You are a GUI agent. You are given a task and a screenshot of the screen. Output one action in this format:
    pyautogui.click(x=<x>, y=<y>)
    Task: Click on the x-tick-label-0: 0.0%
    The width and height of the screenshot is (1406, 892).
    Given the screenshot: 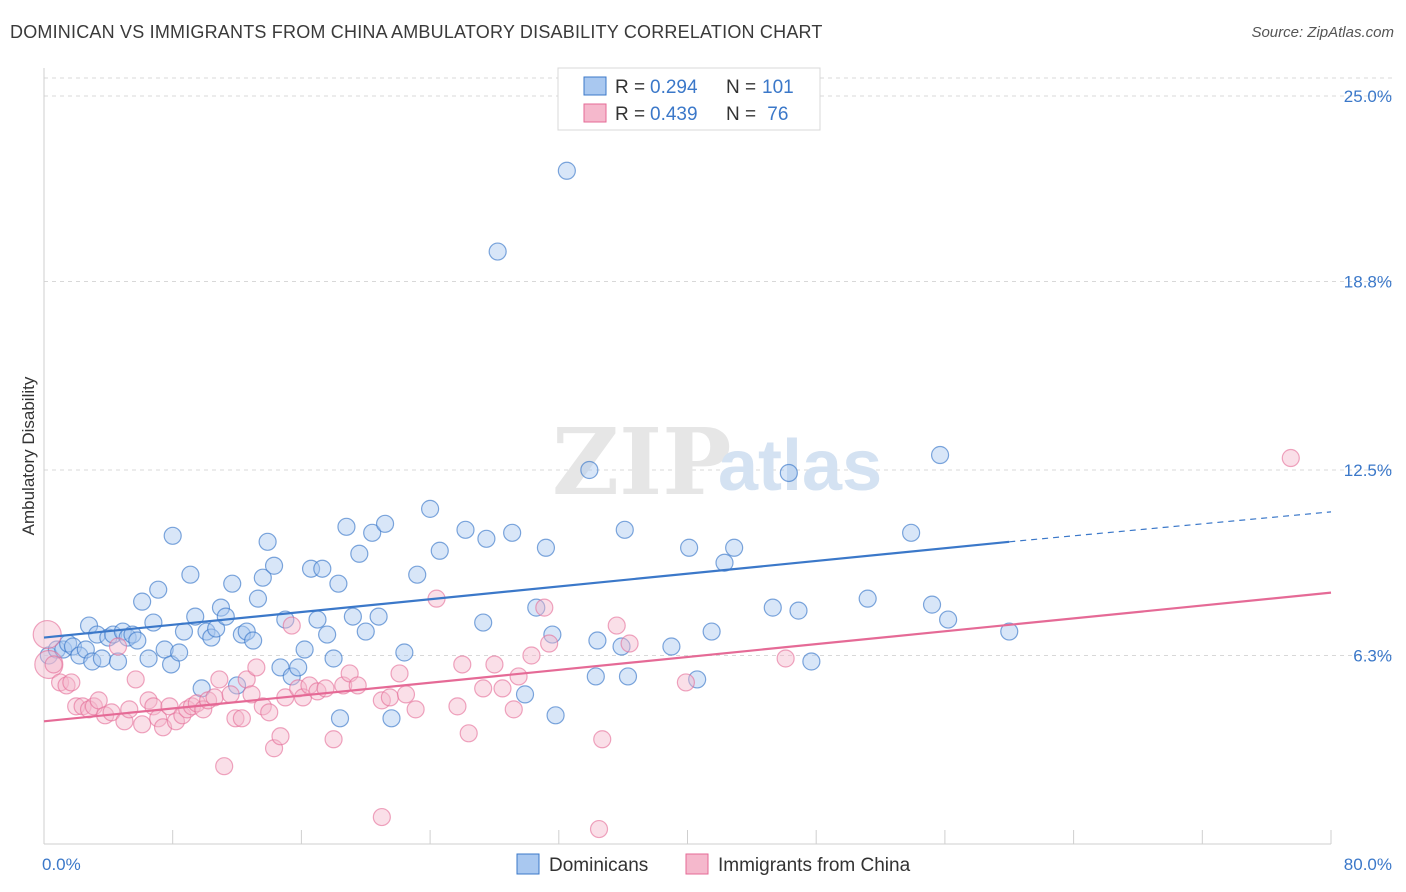 What is the action you would take?
    pyautogui.click(x=61, y=864)
    